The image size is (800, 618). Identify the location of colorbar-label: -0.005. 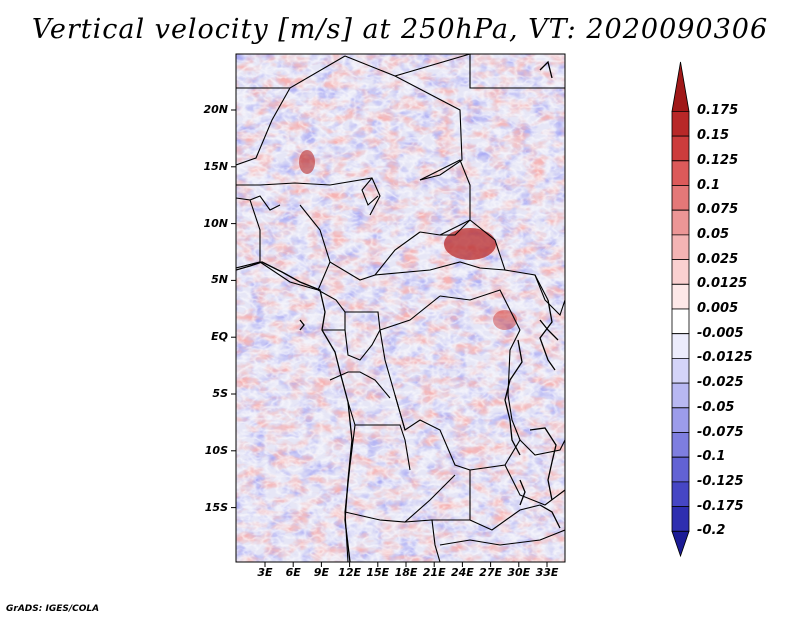
(720, 333).